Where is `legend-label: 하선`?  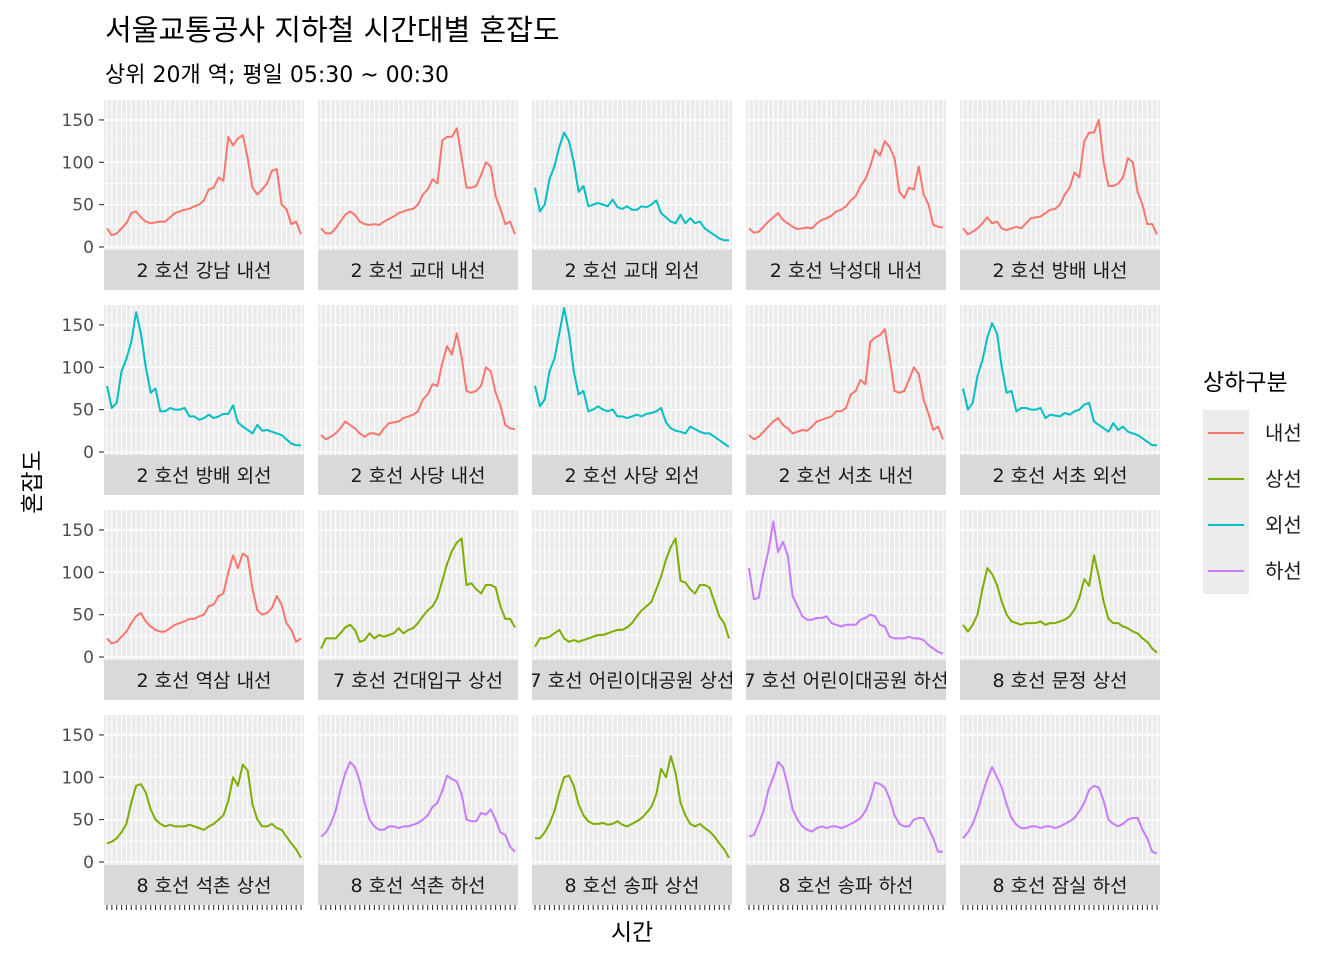 legend-label: 하선 is located at coordinates (1283, 571).